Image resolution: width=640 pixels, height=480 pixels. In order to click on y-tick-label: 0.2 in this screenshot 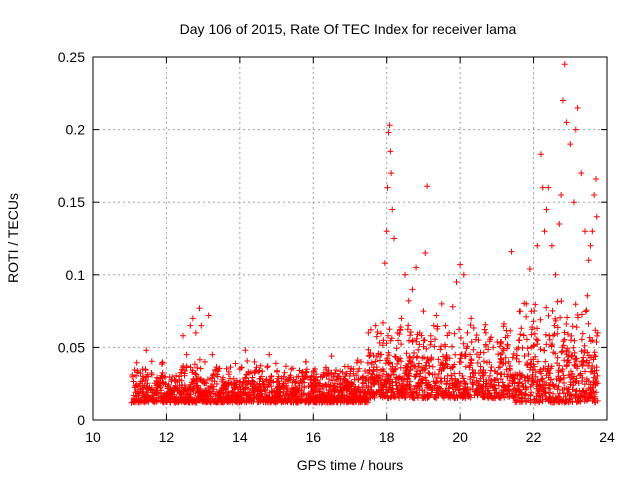, I will do `click(76, 130)`.